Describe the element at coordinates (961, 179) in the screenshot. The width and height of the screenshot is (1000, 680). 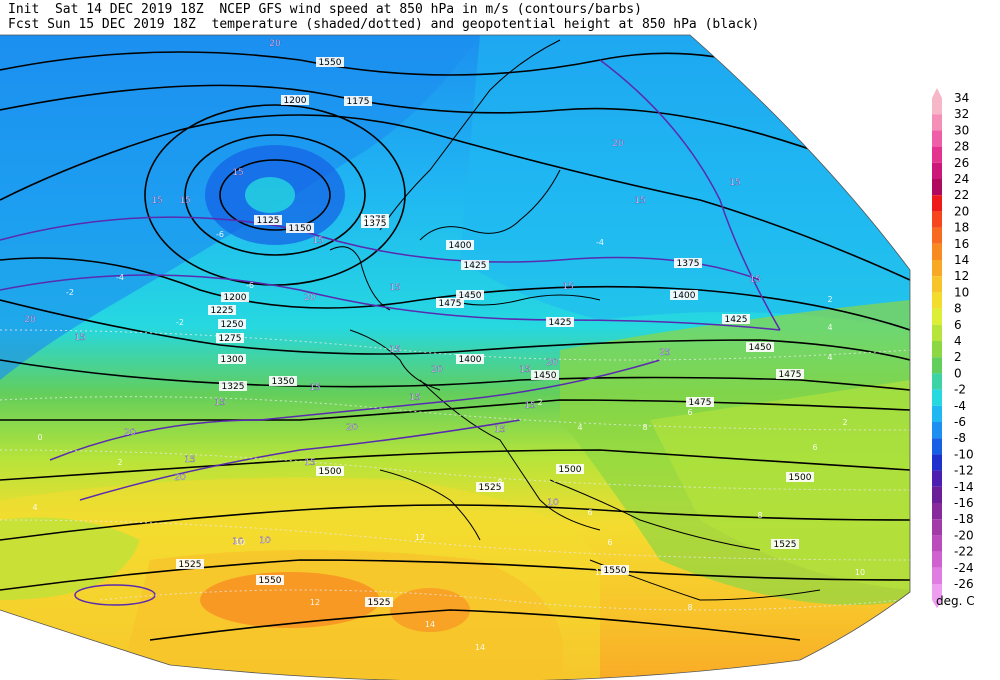
I see `legend-label: 24` at that location.